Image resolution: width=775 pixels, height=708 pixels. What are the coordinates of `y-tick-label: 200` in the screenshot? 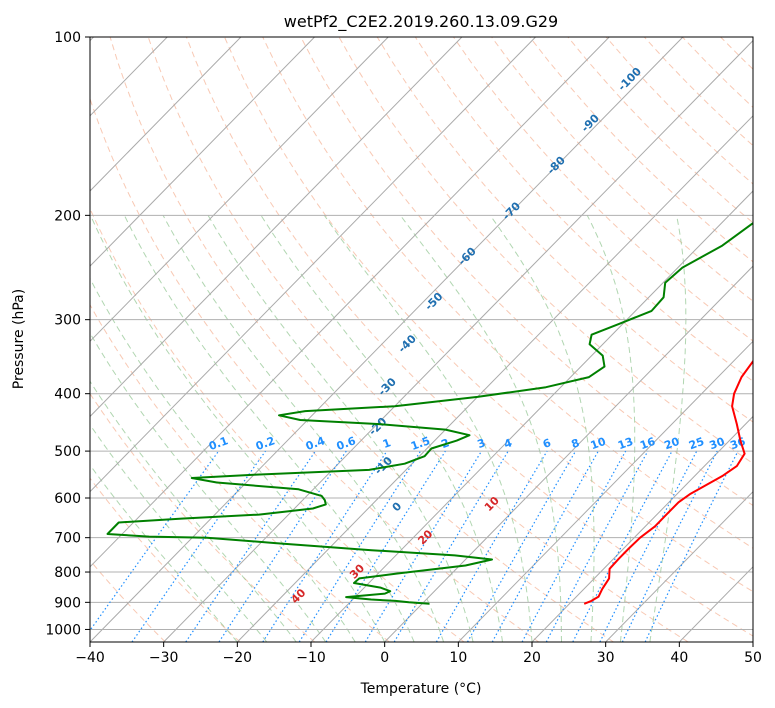 It's located at (67, 216).